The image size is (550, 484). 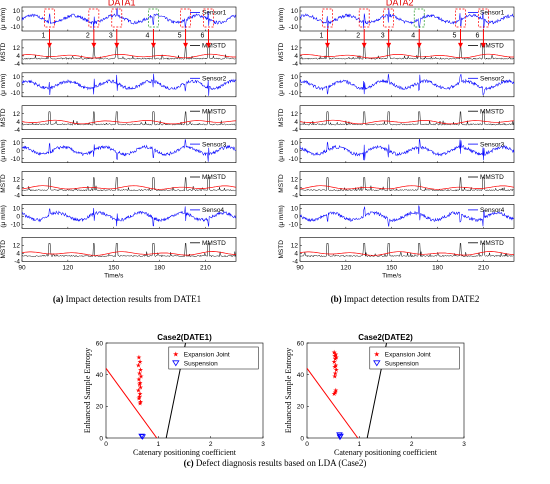 I want to click on x-tick-label: 1, so click(x=360, y=444).